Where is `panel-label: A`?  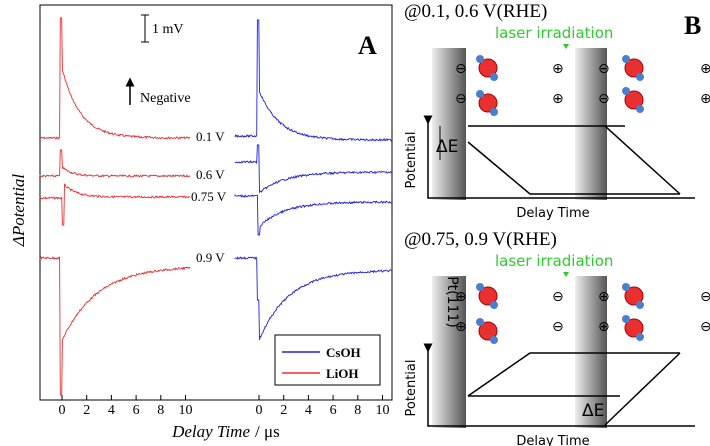 panel-label: A is located at coordinates (367, 45).